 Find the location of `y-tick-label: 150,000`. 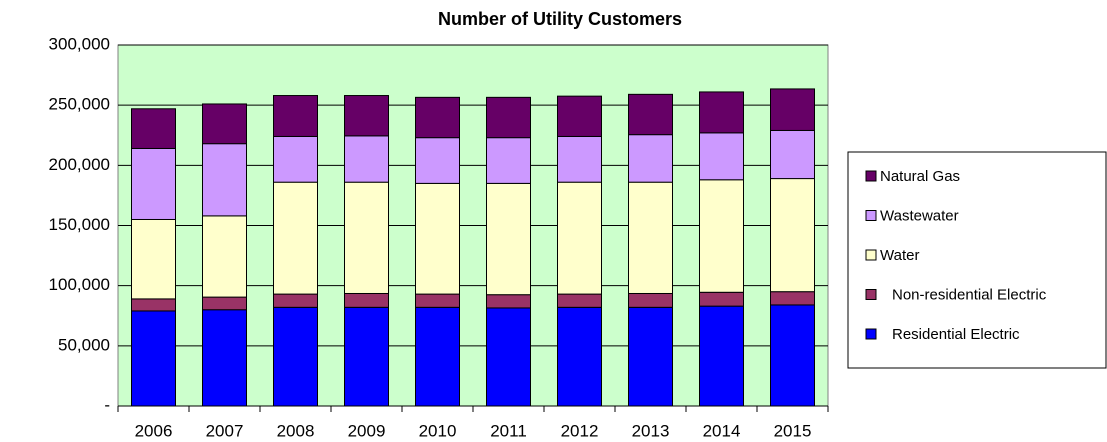

y-tick-label: 150,000 is located at coordinates (79, 224).